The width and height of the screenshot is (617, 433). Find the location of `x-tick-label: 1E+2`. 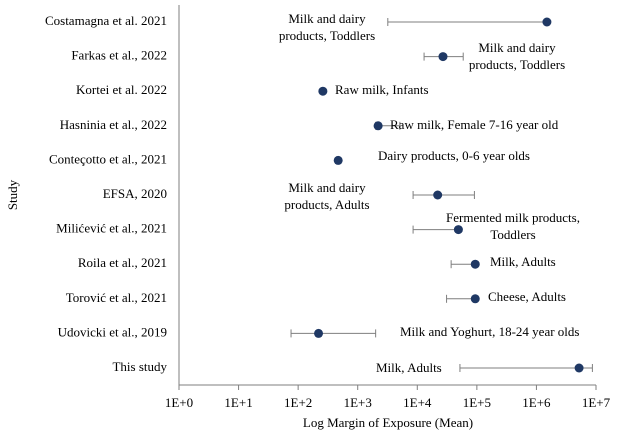

x-tick-label: 1E+2 is located at coordinates (298, 402).